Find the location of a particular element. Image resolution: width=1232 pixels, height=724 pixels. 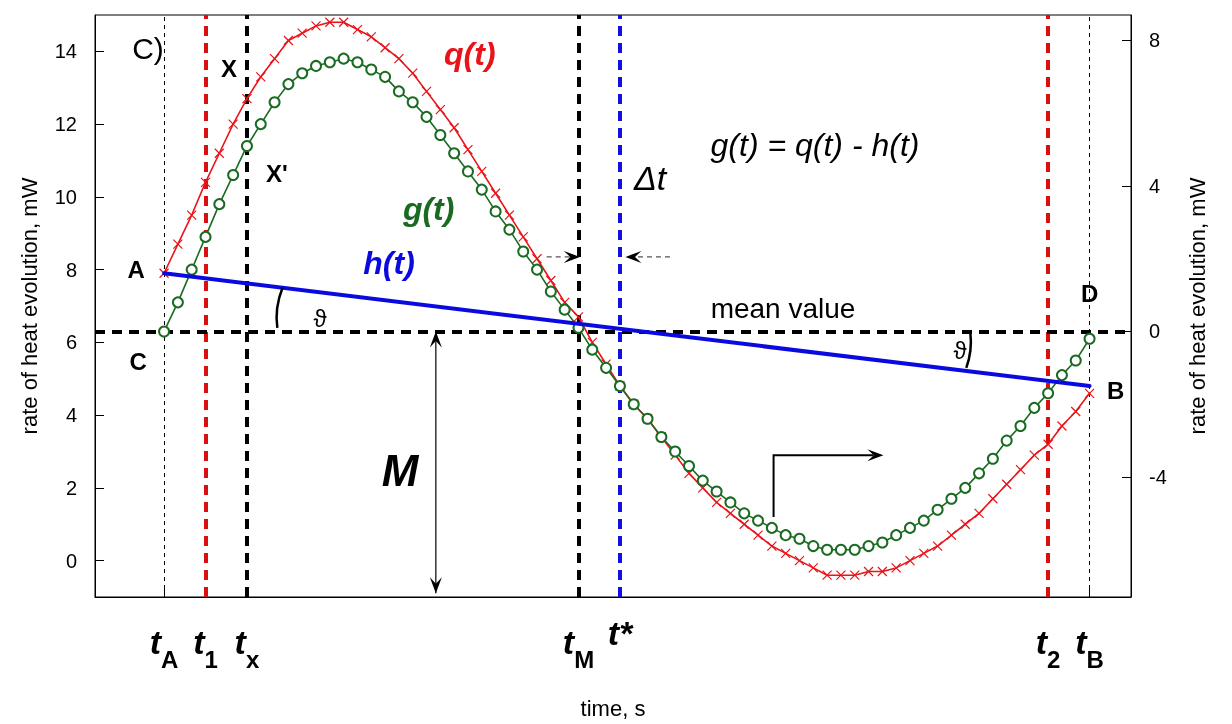

annotation: X is located at coordinates (228, 69).